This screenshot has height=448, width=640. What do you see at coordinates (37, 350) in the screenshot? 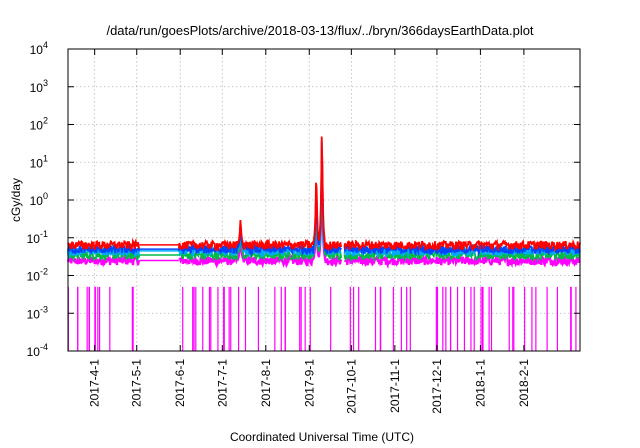
I see `y-tick-label: 10⁻⁴` at bounding box center [37, 350].